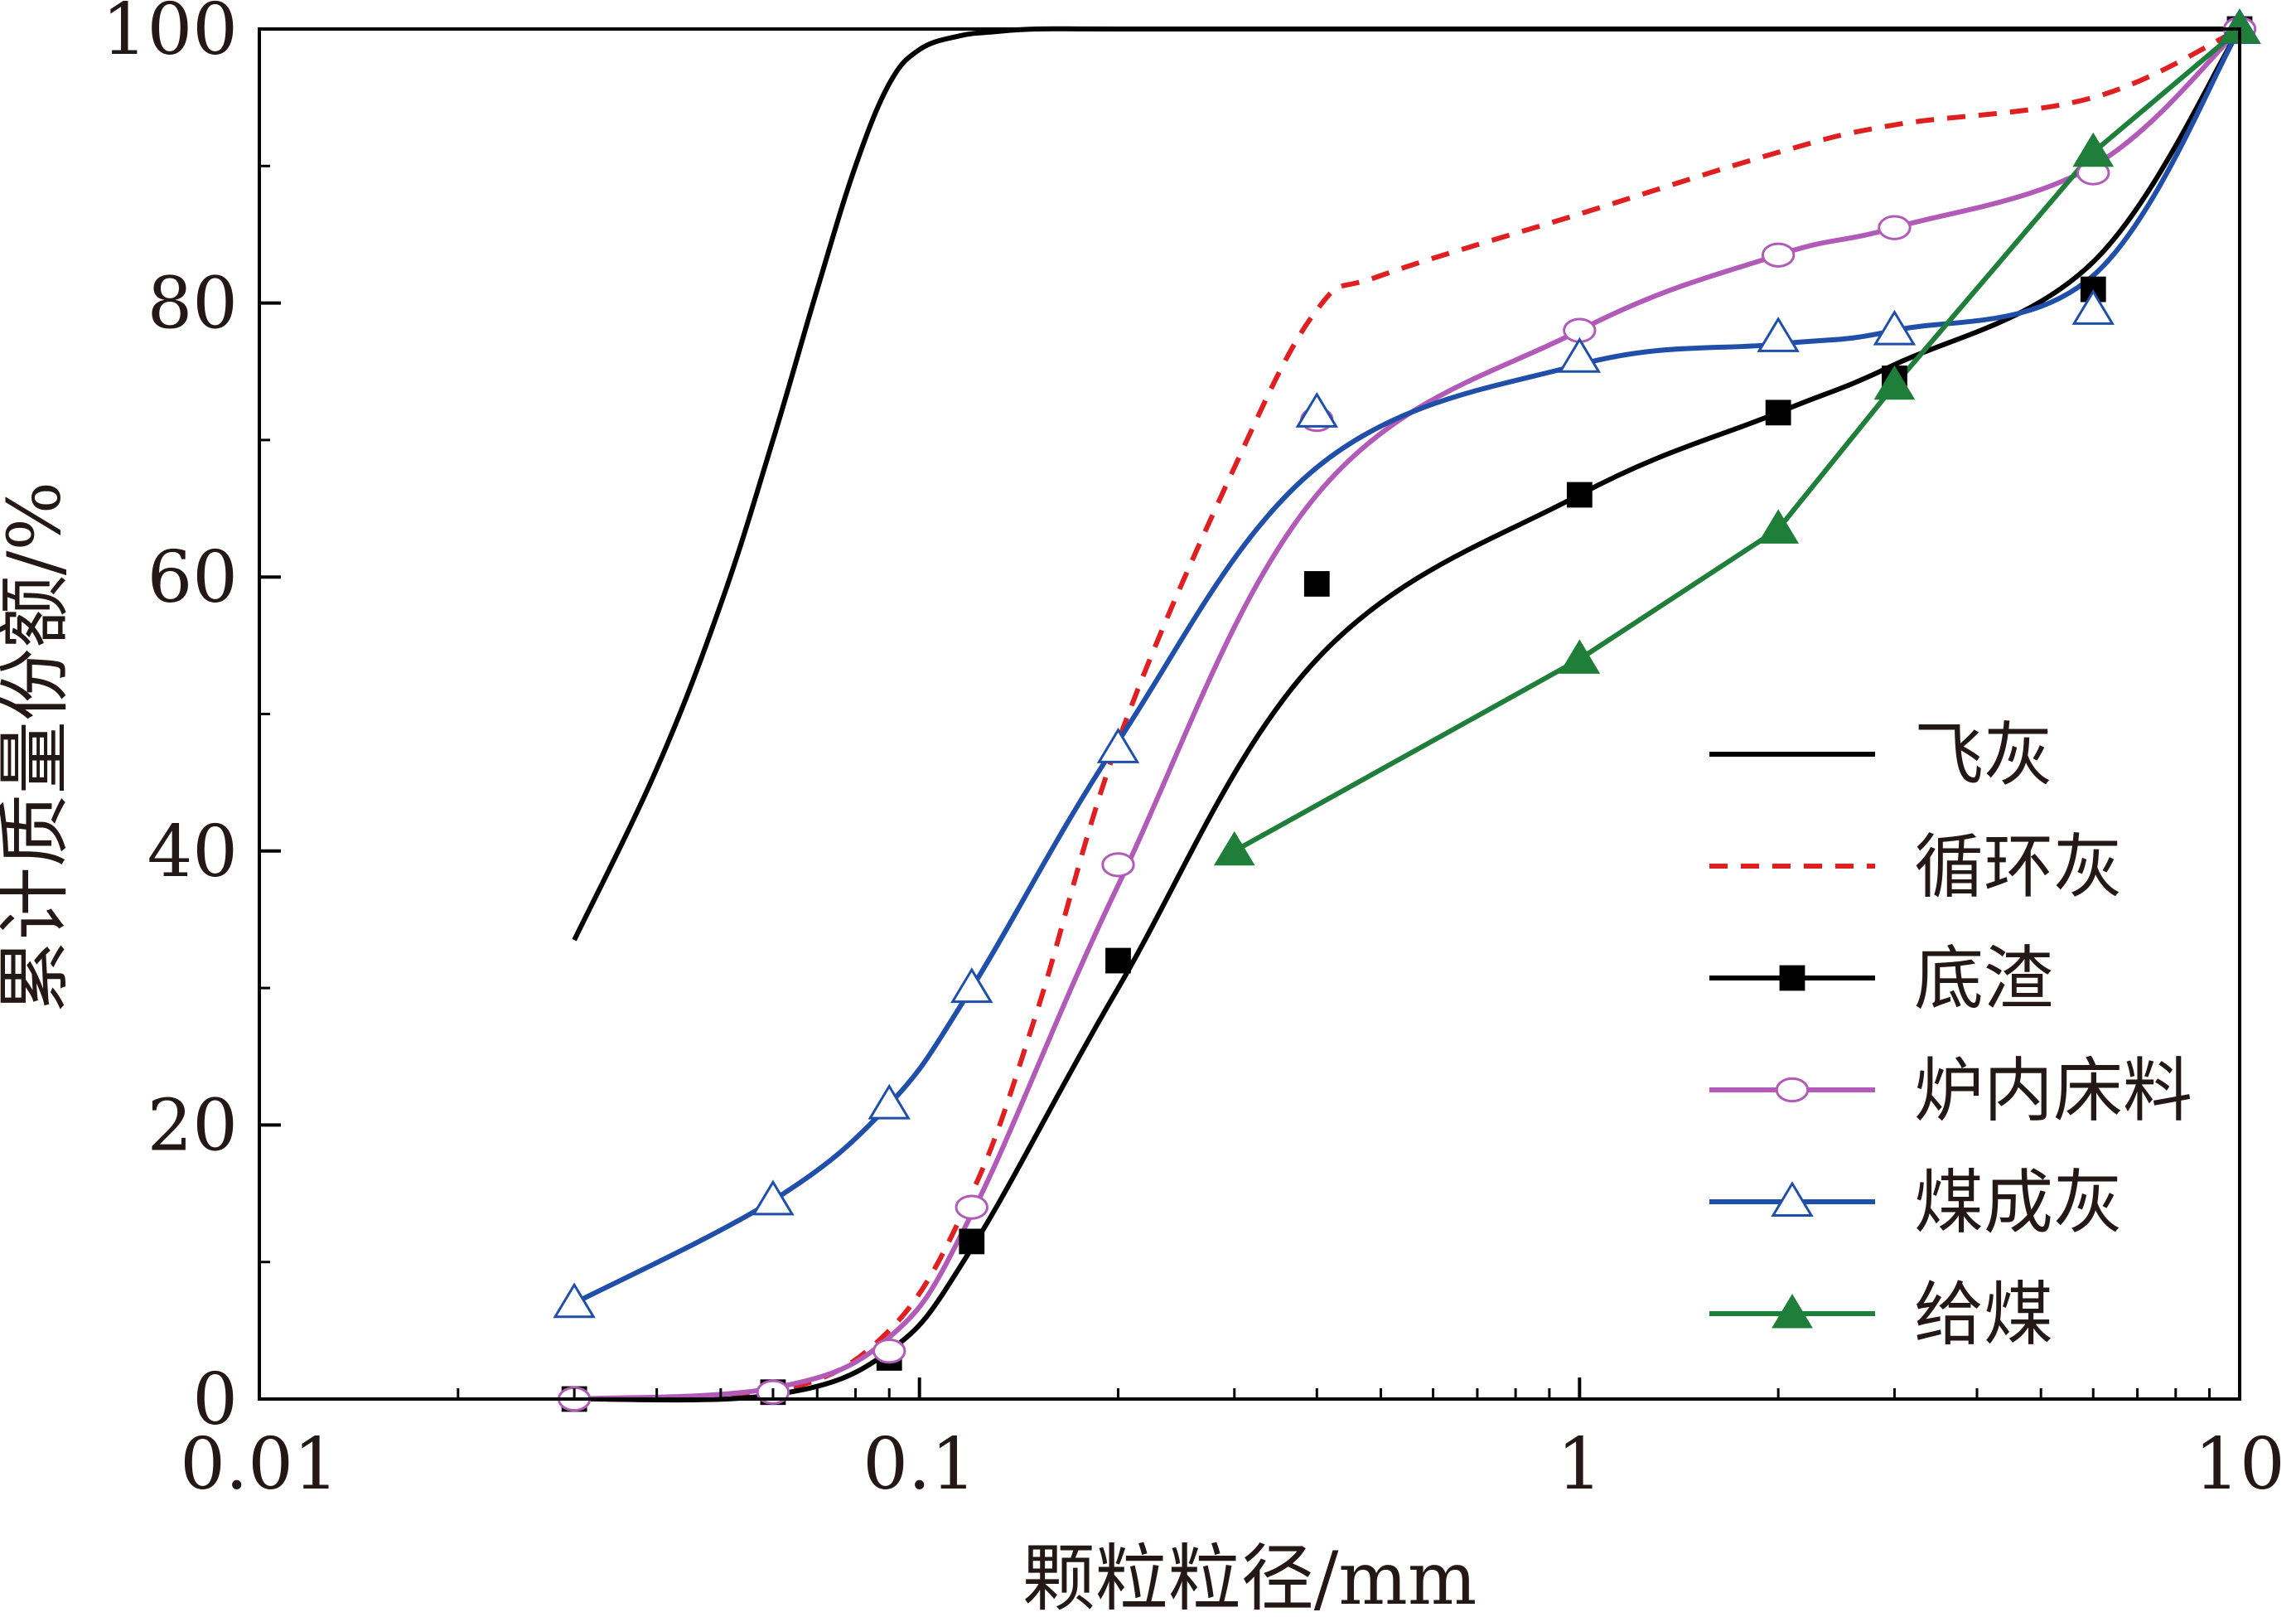 This screenshot has width=2296, height=1617. Describe the element at coordinates (170, 36) in the screenshot. I see `y-tick-label-6: 100` at that location.